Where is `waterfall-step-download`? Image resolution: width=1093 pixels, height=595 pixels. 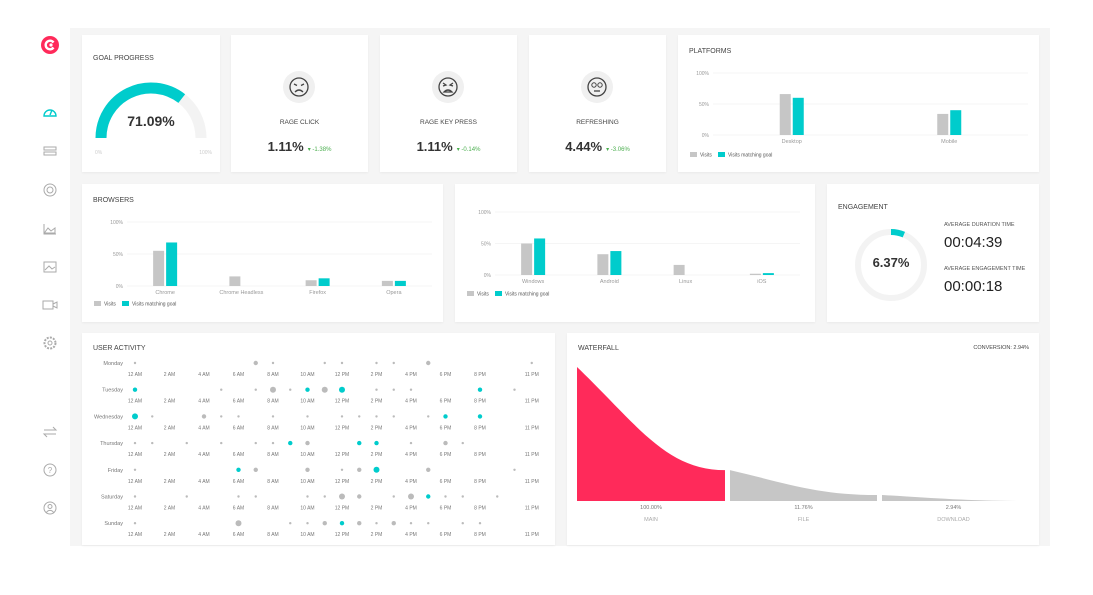
waterfall-step-download is located at coordinates (953, 497).